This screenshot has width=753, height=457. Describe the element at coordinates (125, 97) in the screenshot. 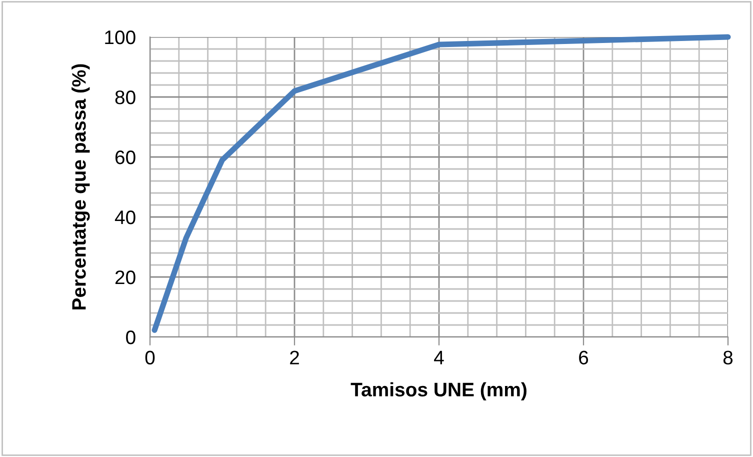

I see `y-tick-label: 80` at that location.